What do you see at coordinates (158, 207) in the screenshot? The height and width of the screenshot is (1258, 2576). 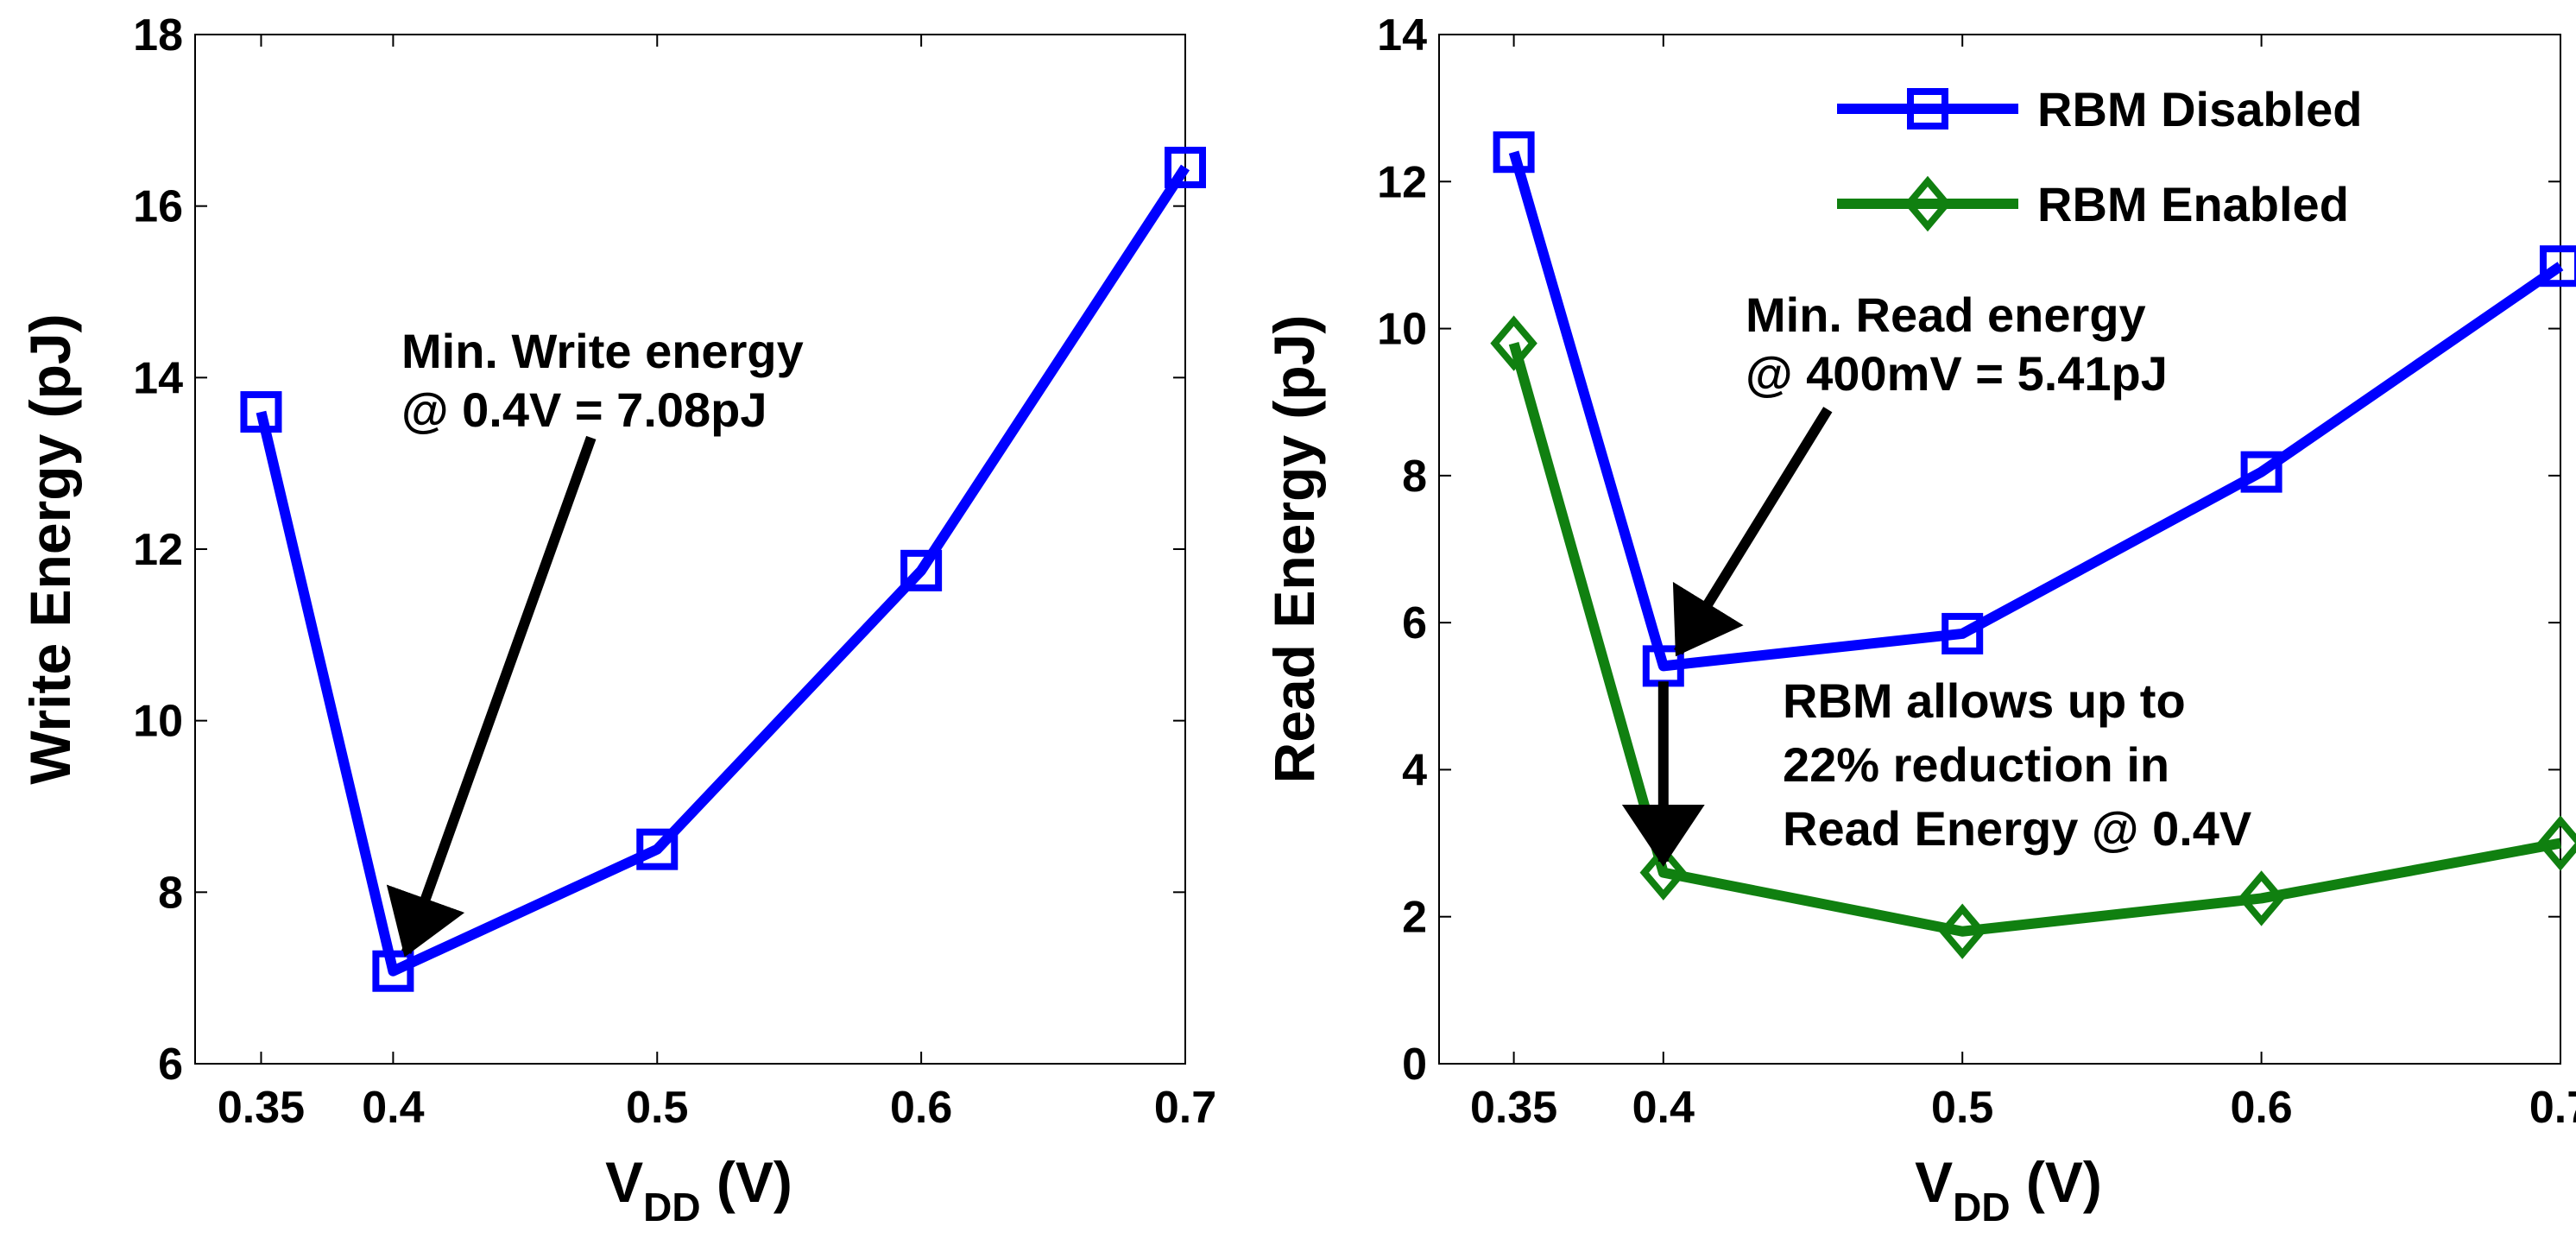 I see `y-tick-label: 16` at bounding box center [158, 207].